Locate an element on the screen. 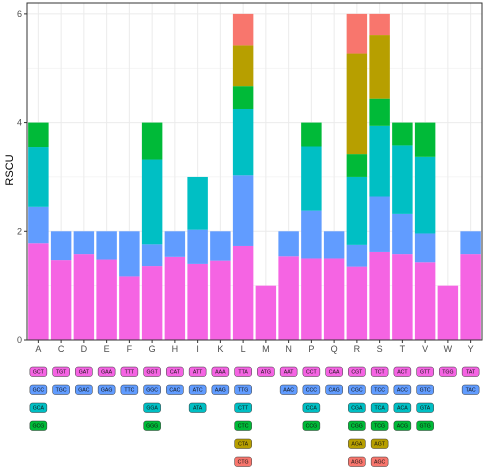 The image size is (484, 467). codon-box-AGT is located at coordinates (379, 443).